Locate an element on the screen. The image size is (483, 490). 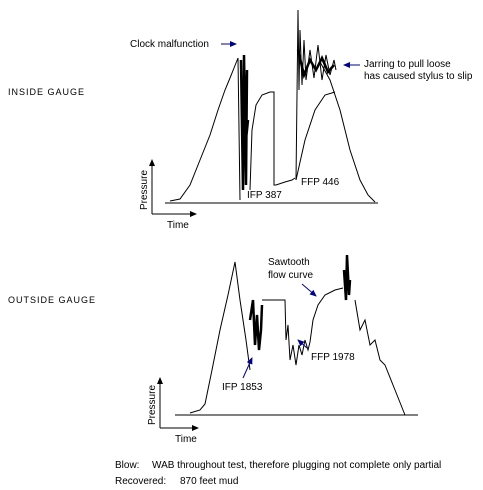
annotation: Clock malfunction is located at coordinates (169, 44).